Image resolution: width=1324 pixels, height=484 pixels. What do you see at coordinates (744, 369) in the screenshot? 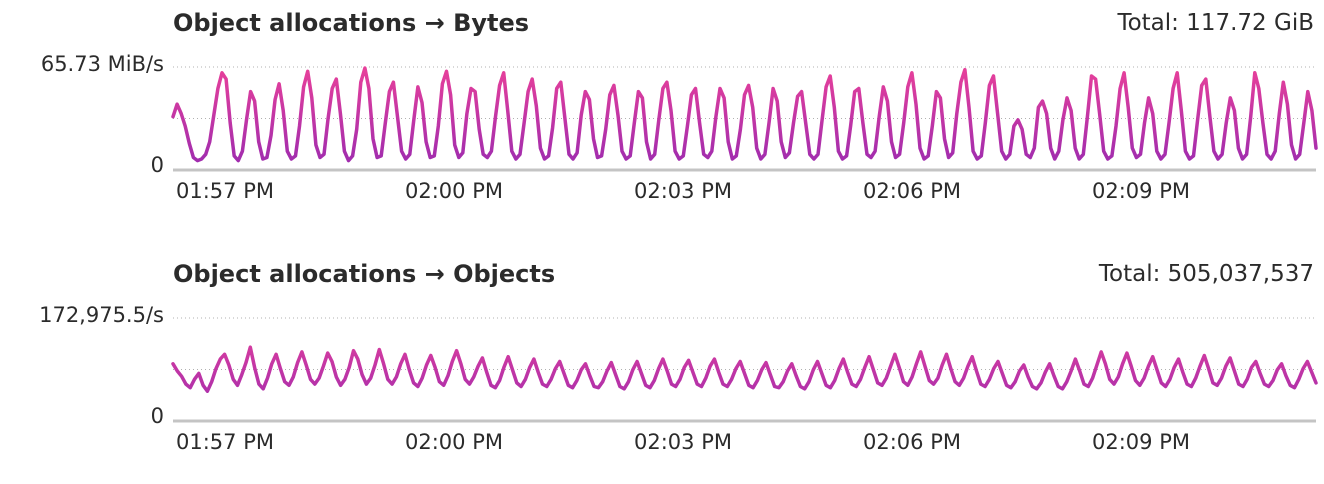
I see `series-line` at bounding box center [744, 369].